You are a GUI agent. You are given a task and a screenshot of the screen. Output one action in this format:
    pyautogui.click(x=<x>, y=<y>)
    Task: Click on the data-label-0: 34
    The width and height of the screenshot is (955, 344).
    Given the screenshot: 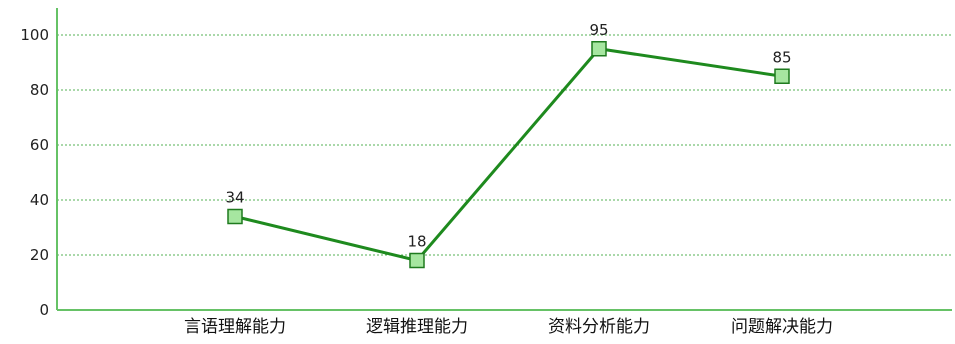 What is the action you would take?
    pyautogui.click(x=234, y=198)
    